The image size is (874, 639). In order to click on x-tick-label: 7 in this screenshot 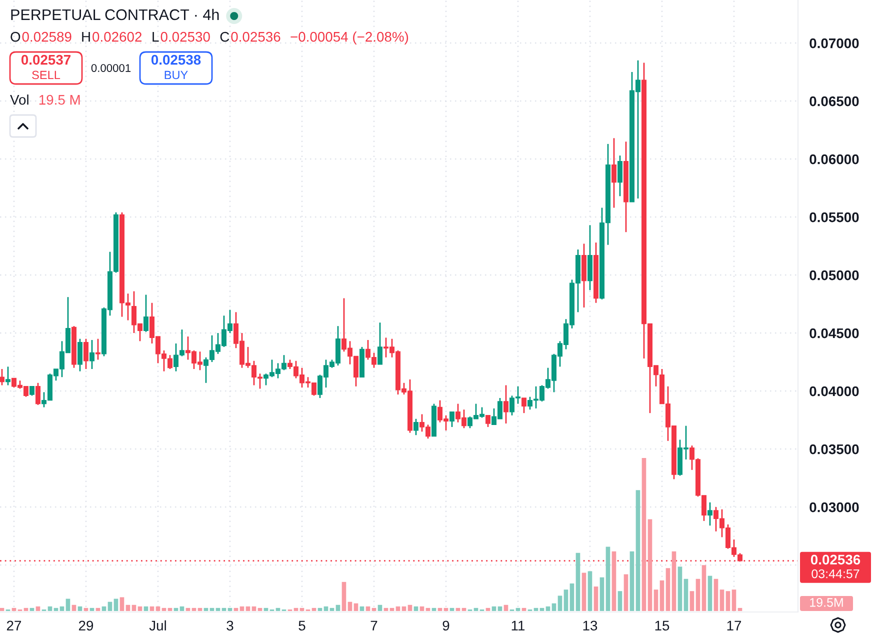, I will do `click(374, 625)`.